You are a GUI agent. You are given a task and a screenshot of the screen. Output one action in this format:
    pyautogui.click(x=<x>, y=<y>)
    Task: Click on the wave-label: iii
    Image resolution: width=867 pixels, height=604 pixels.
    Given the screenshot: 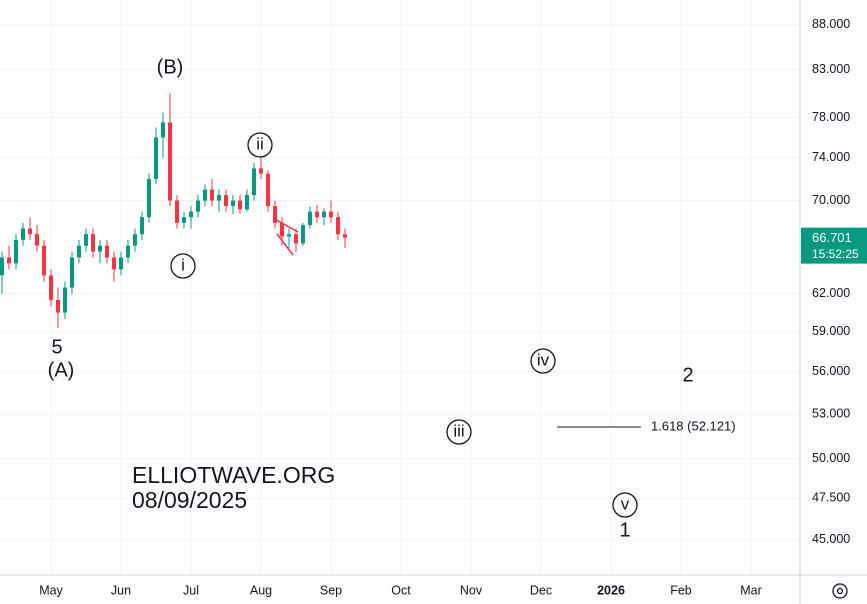 What is the action you would take?
    pyautogui.click(x=458, y=430)
    